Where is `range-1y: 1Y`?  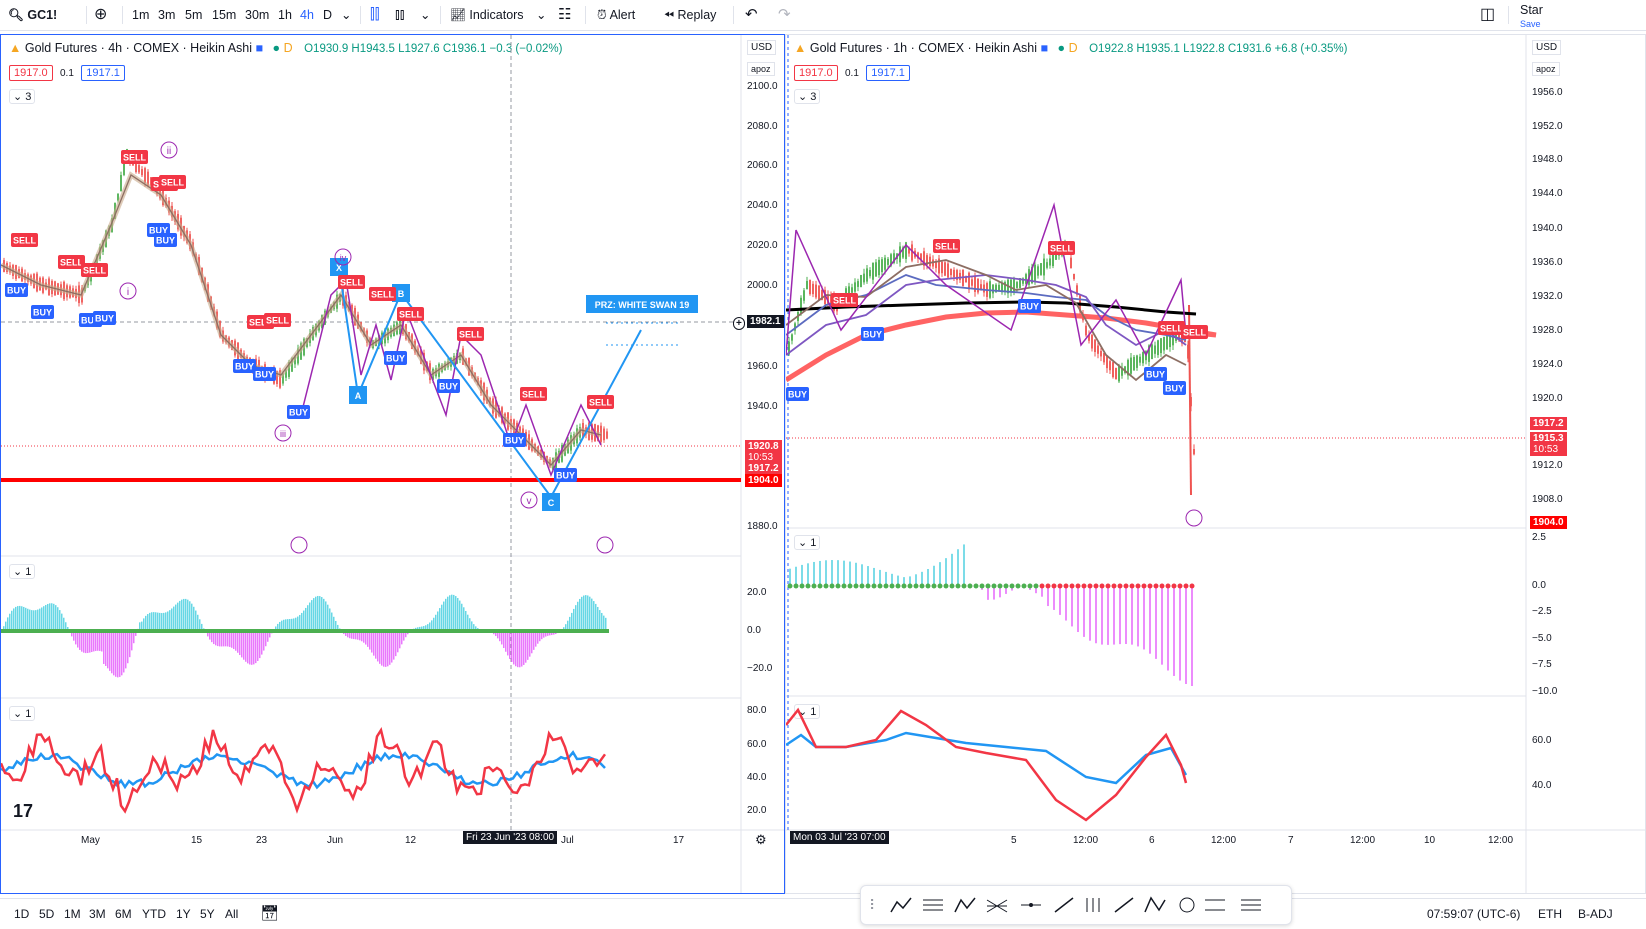 range-1y: 1Y is located at coordinates (183, 914).